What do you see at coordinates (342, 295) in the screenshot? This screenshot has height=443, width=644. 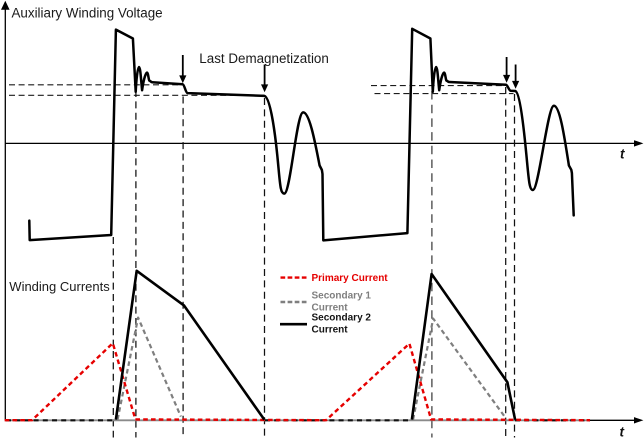 I see `svg-text: Secondary 1` at bounding box center [342, 295].